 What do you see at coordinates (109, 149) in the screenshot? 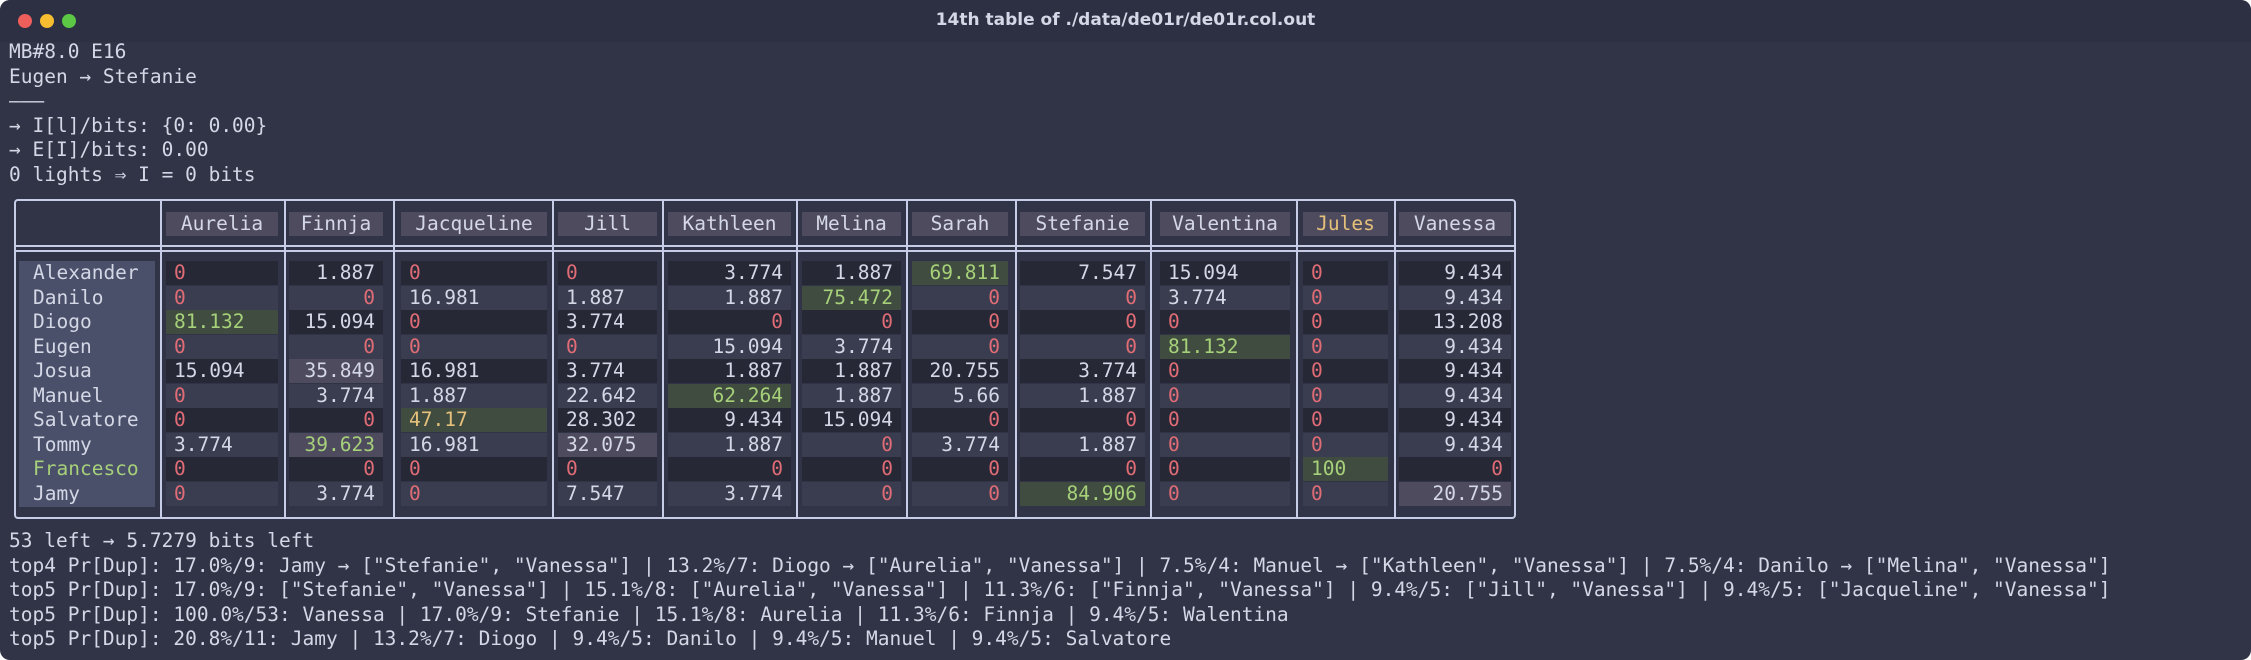
I see `header-line: → E[I]/bits: 0.00` at bounding box center [109, 149].